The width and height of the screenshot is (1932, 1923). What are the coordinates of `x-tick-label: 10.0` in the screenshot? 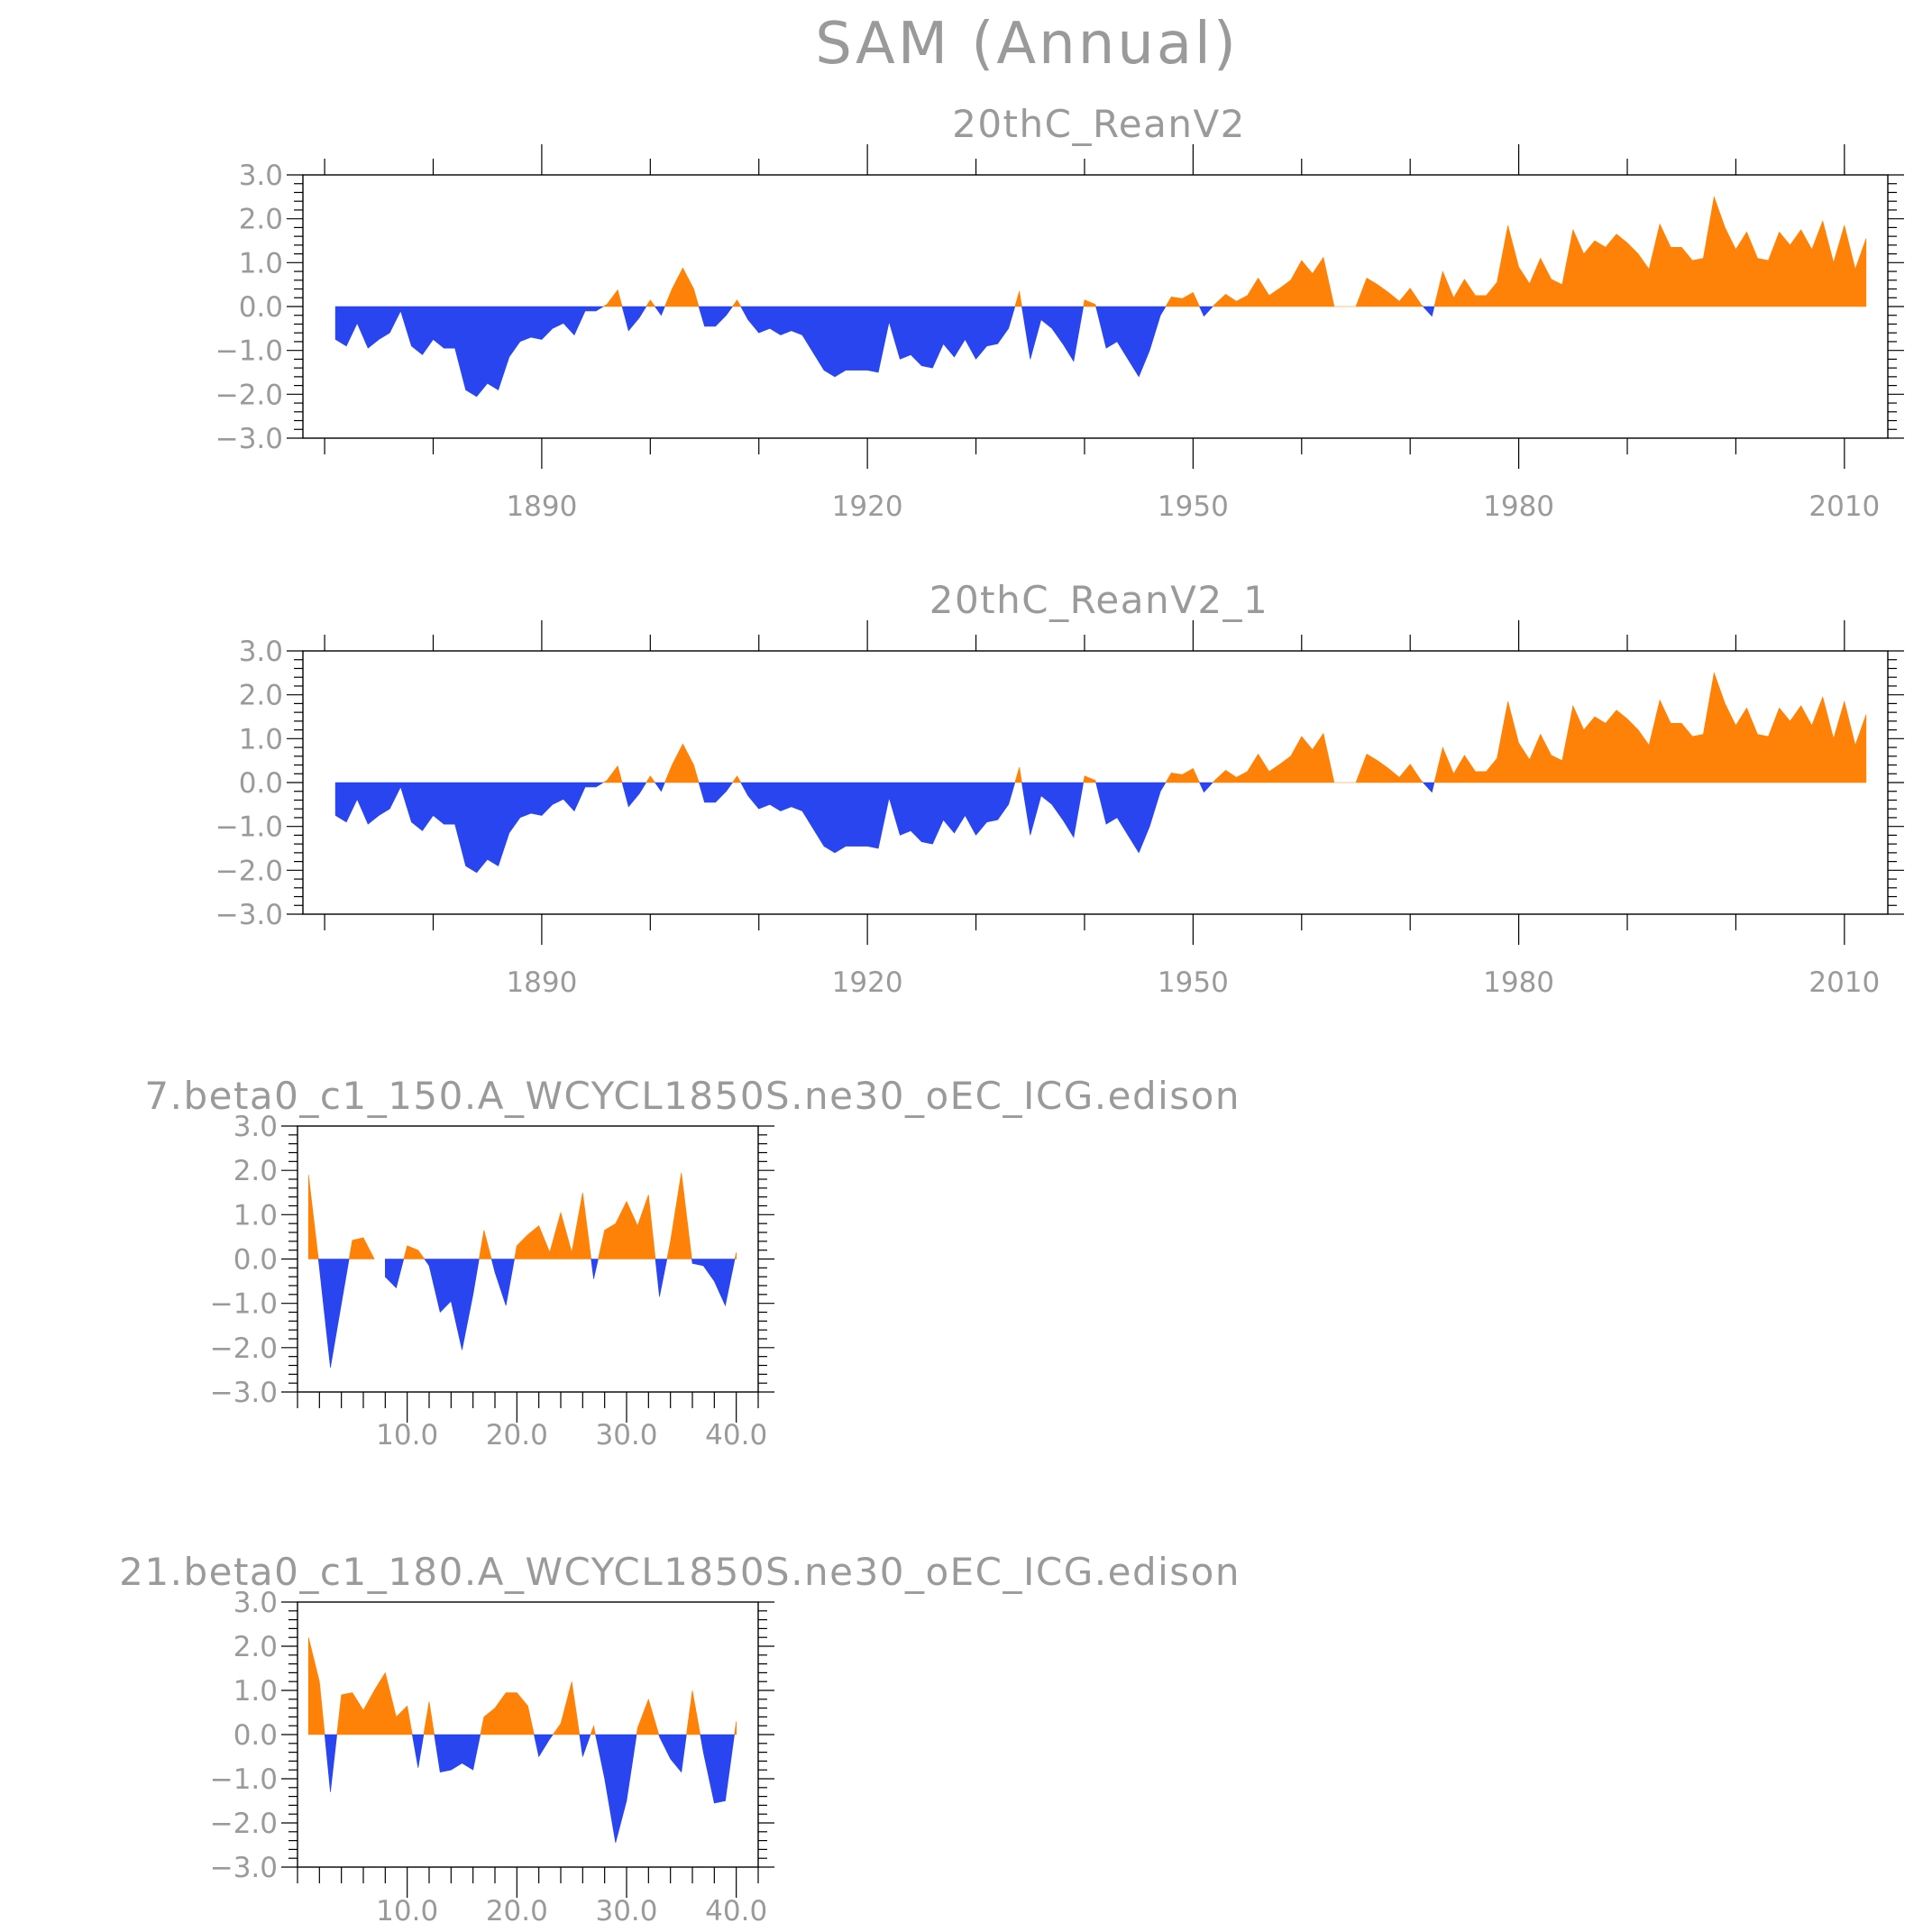 It's located at (407, 1435).